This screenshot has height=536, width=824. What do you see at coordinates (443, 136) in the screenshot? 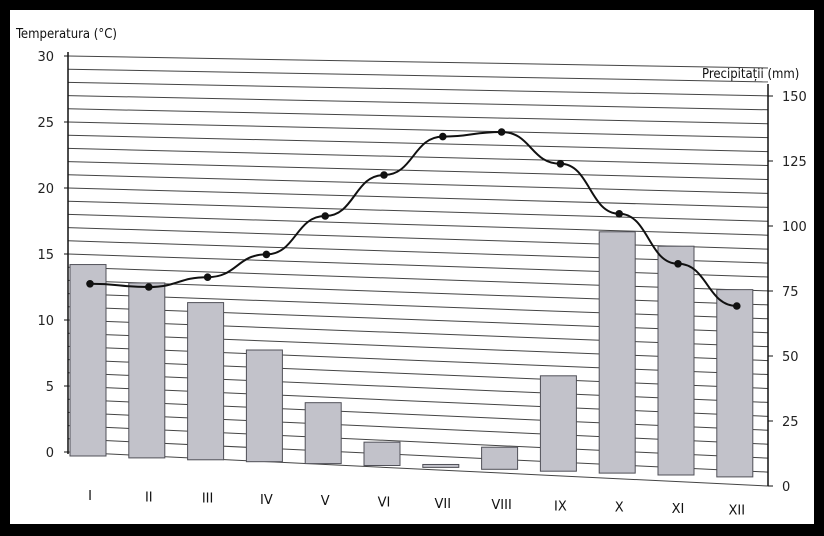
I see `line-point-VII` at bounding box center [443, 136].